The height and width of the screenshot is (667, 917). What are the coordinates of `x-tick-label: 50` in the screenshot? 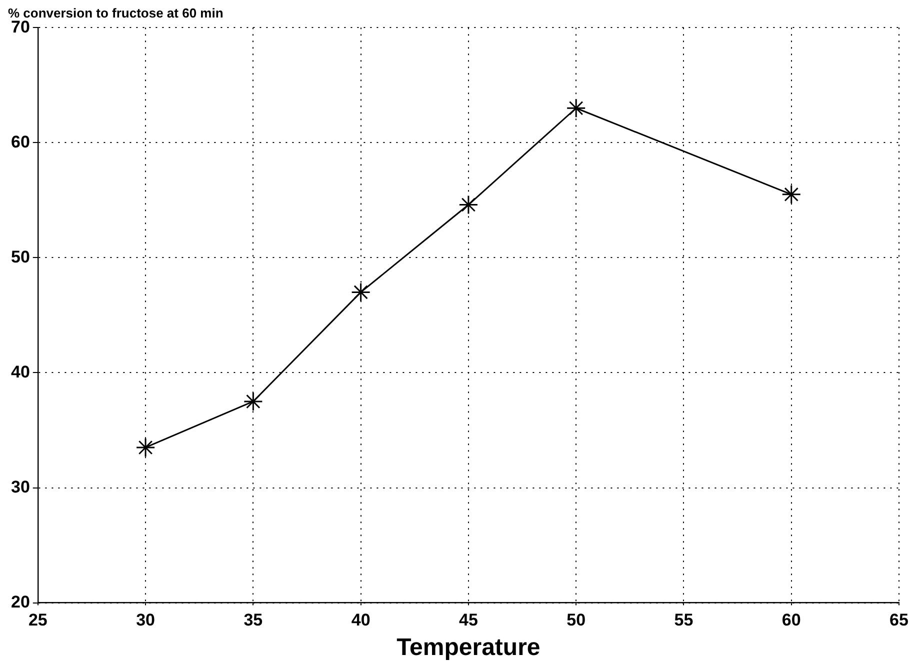 It's located at (576, 620).